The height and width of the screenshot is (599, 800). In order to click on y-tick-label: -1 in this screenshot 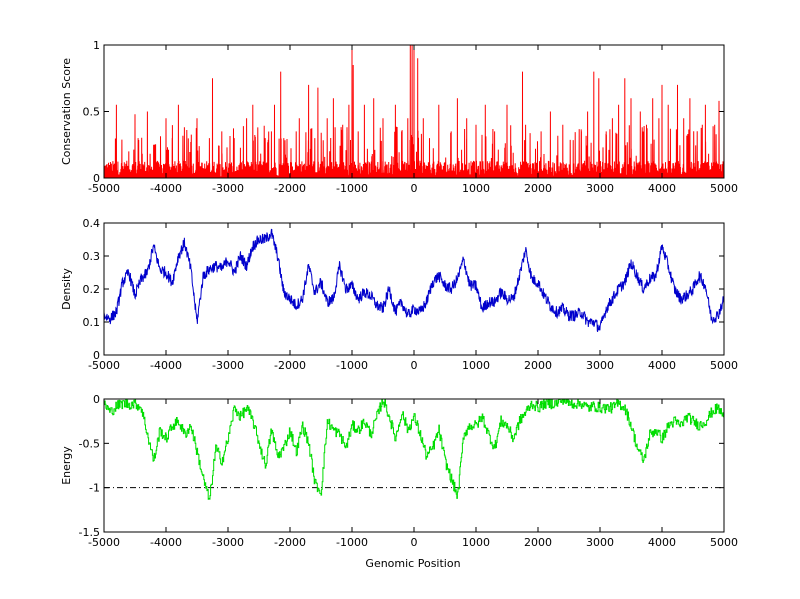, I will do `click(94, 488)`.